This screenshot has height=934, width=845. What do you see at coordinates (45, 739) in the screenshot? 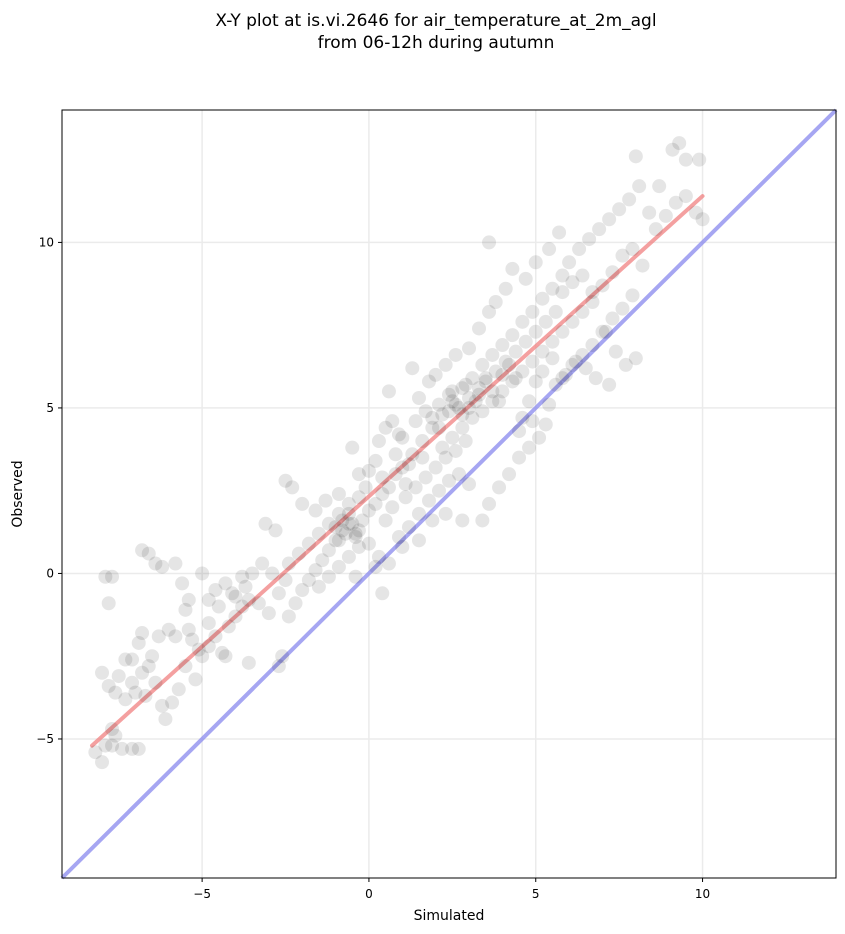
I see `y-tick-label: −5` at bounding box center [45, 739].